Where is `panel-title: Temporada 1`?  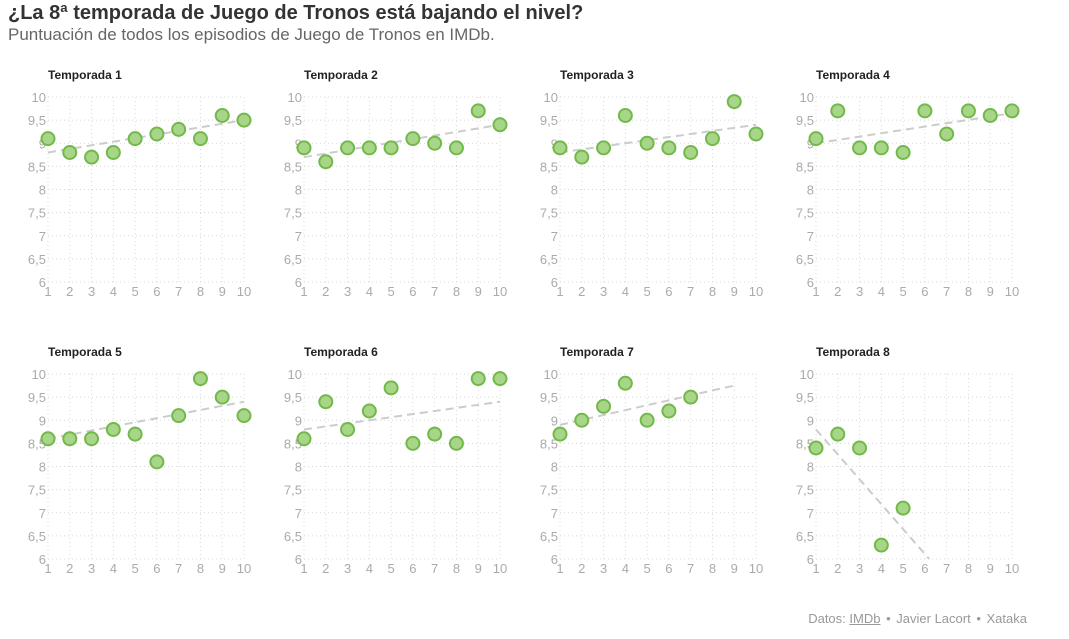
panel-title: Temporada 1 is located at coordinates (85, 75).